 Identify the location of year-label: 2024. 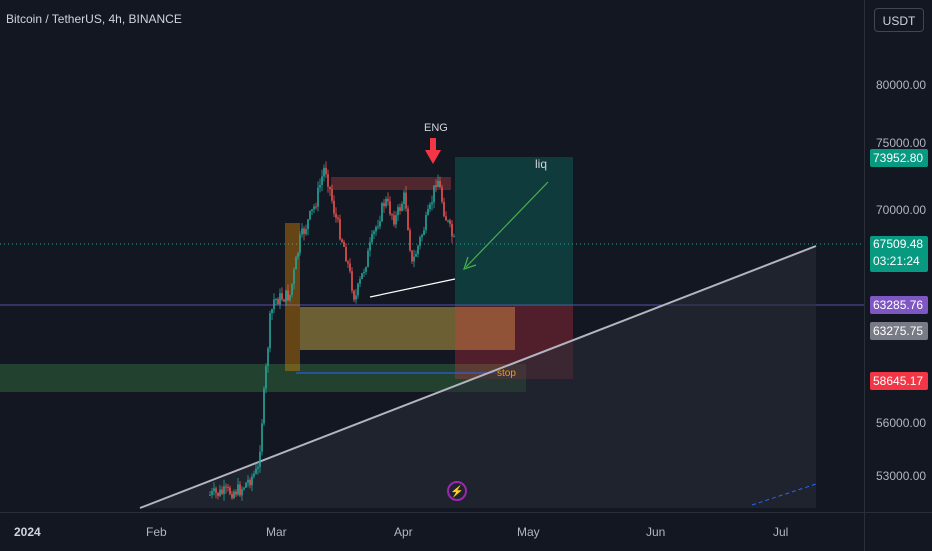
(27, 532).